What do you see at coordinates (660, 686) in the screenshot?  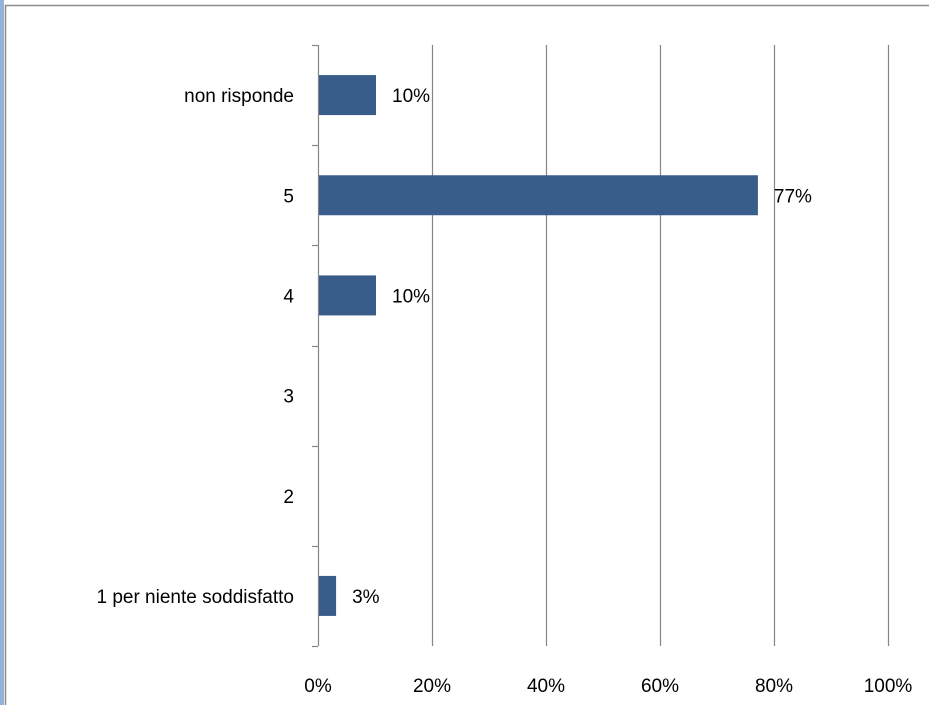 I see `x-tick-label: 60%` at bounding box center [660, 686].